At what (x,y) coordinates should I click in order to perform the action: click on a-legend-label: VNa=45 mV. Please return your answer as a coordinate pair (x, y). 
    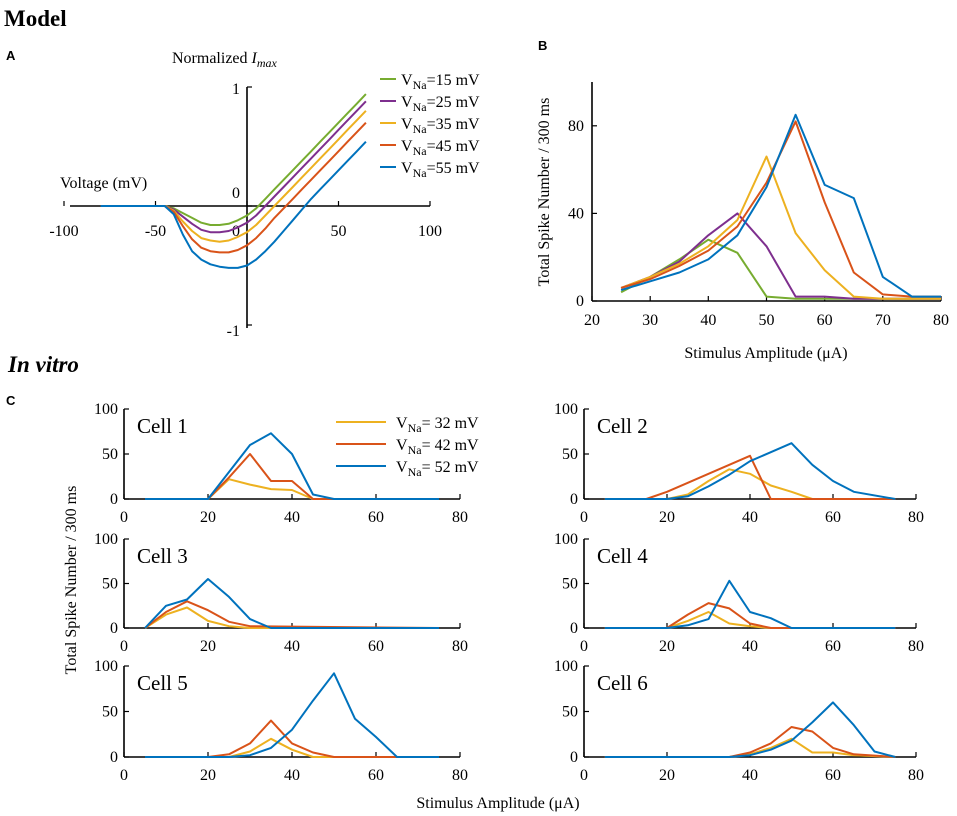
    Looking at the image, I should click on (440, 148).